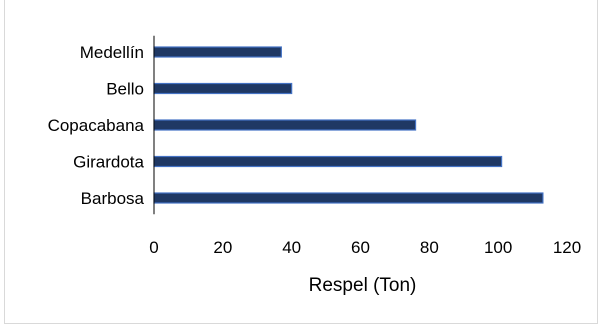  Describe the element at coordinates (348, 198) in the screenshot. I see `bar-barbosa` at that location.